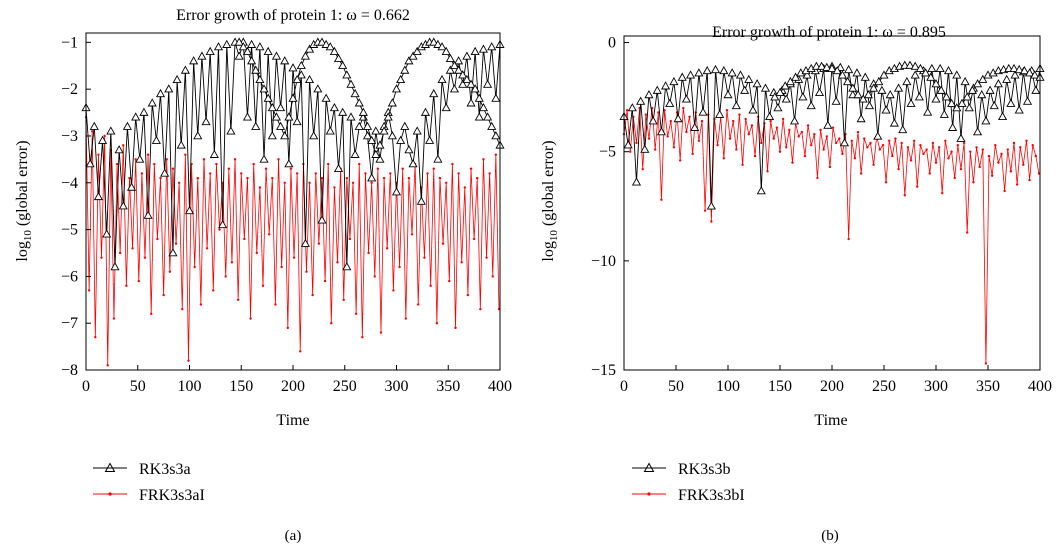 This screenshot has width=1060, height=552. Describe the element at coordinates (554, 236) in the screenshot. I see `y-axis-label-subscript: 10` at that location.